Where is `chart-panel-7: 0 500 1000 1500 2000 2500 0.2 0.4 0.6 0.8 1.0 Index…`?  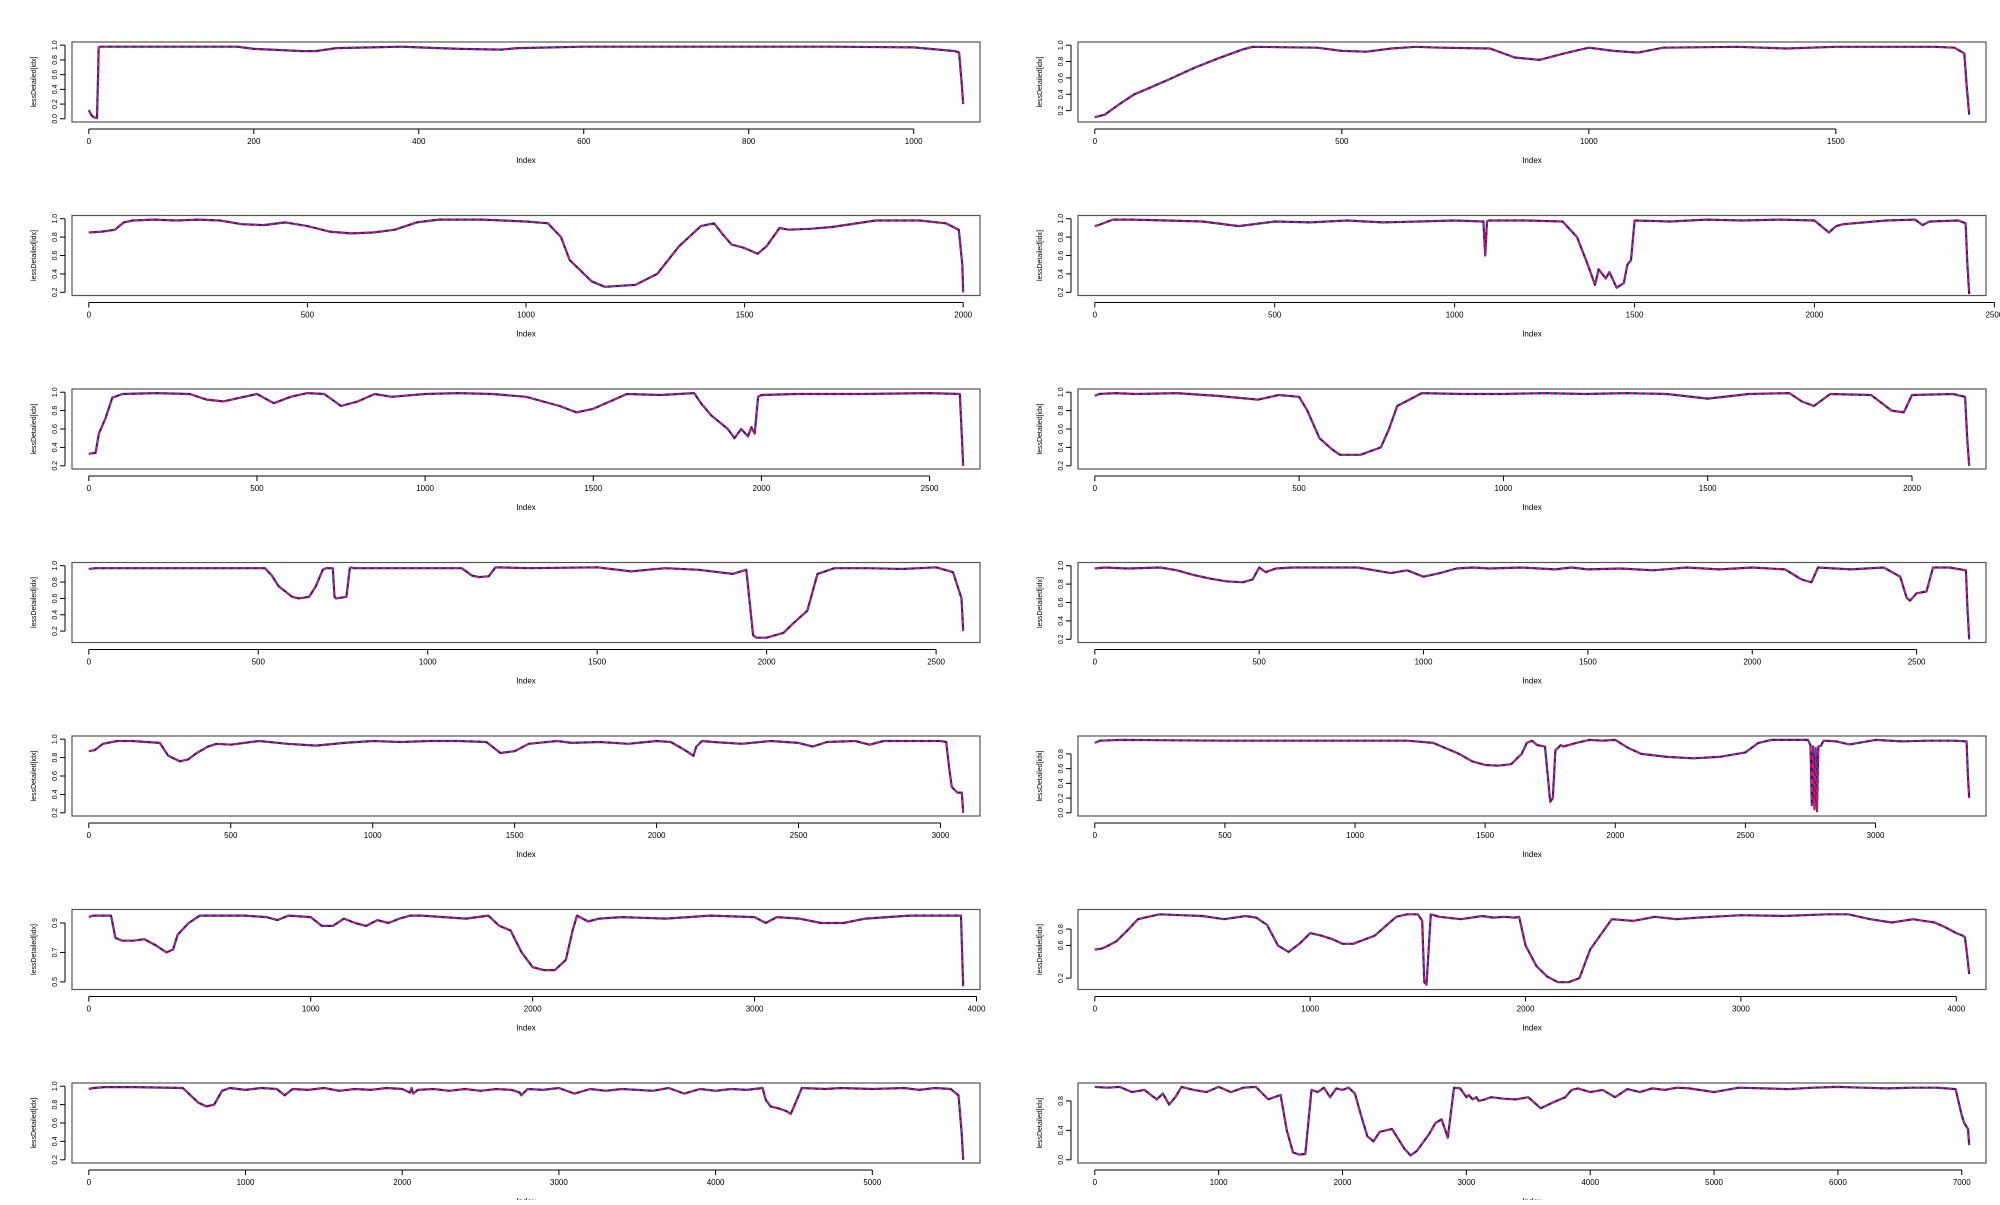
chart-panel-7: 0 500 1000 1500 2000 2500 0.2 0.4 0.6 0.8 1.0 Index… is located at coordinates (506, 623).